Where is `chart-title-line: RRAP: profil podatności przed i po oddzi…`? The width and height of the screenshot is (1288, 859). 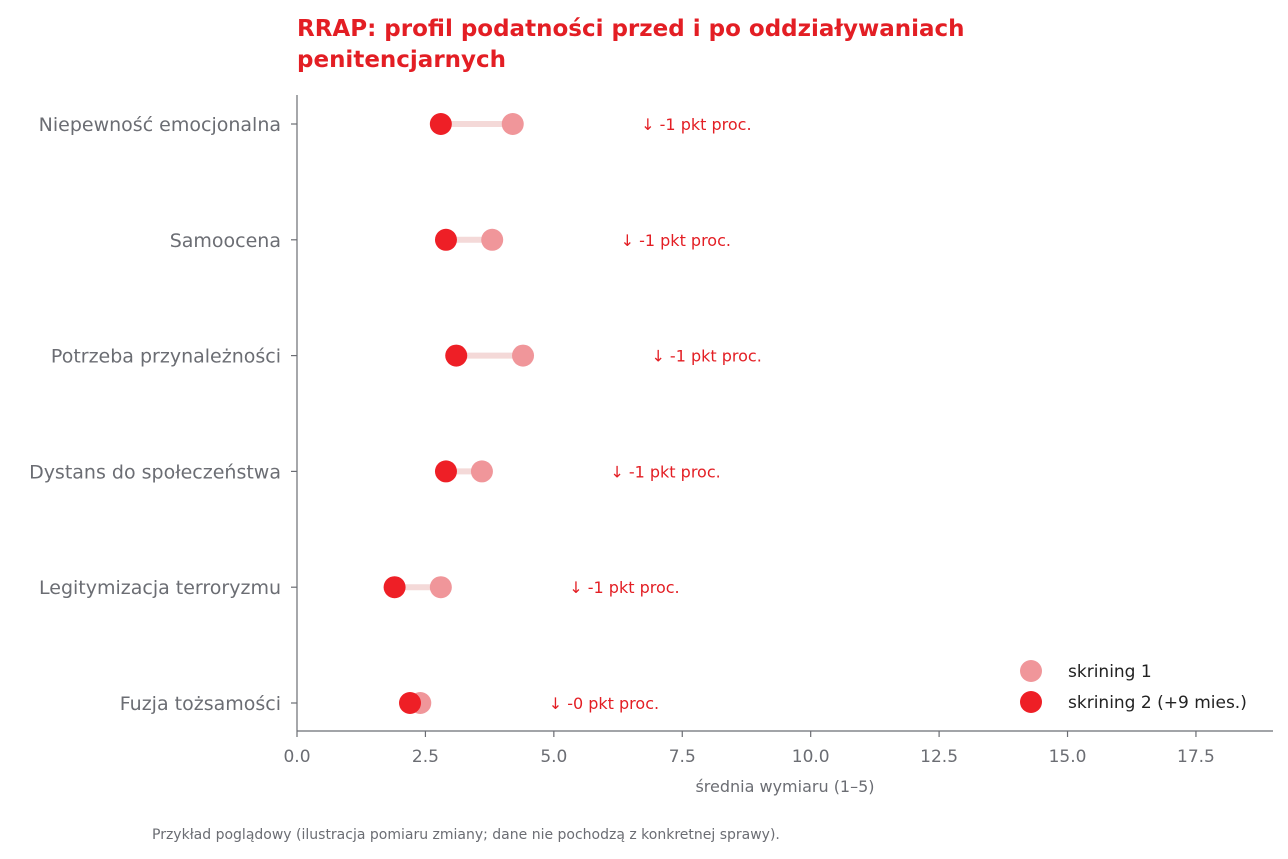 chart-title-line: RRAP: profil podatności przed i po oddzi… is located at coordinates (631, 29).